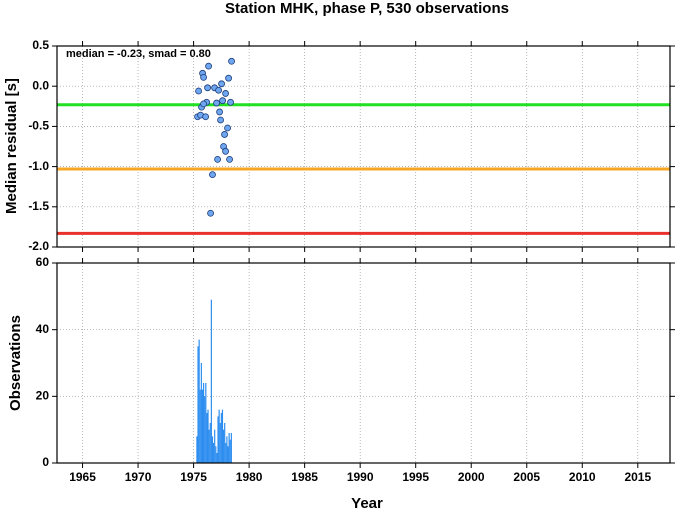 The height and width of the screenshot is (511, 678). Describe the element at coordinates (43, 329) in the screenshot. I see `y-tick-label: 40` at that location.